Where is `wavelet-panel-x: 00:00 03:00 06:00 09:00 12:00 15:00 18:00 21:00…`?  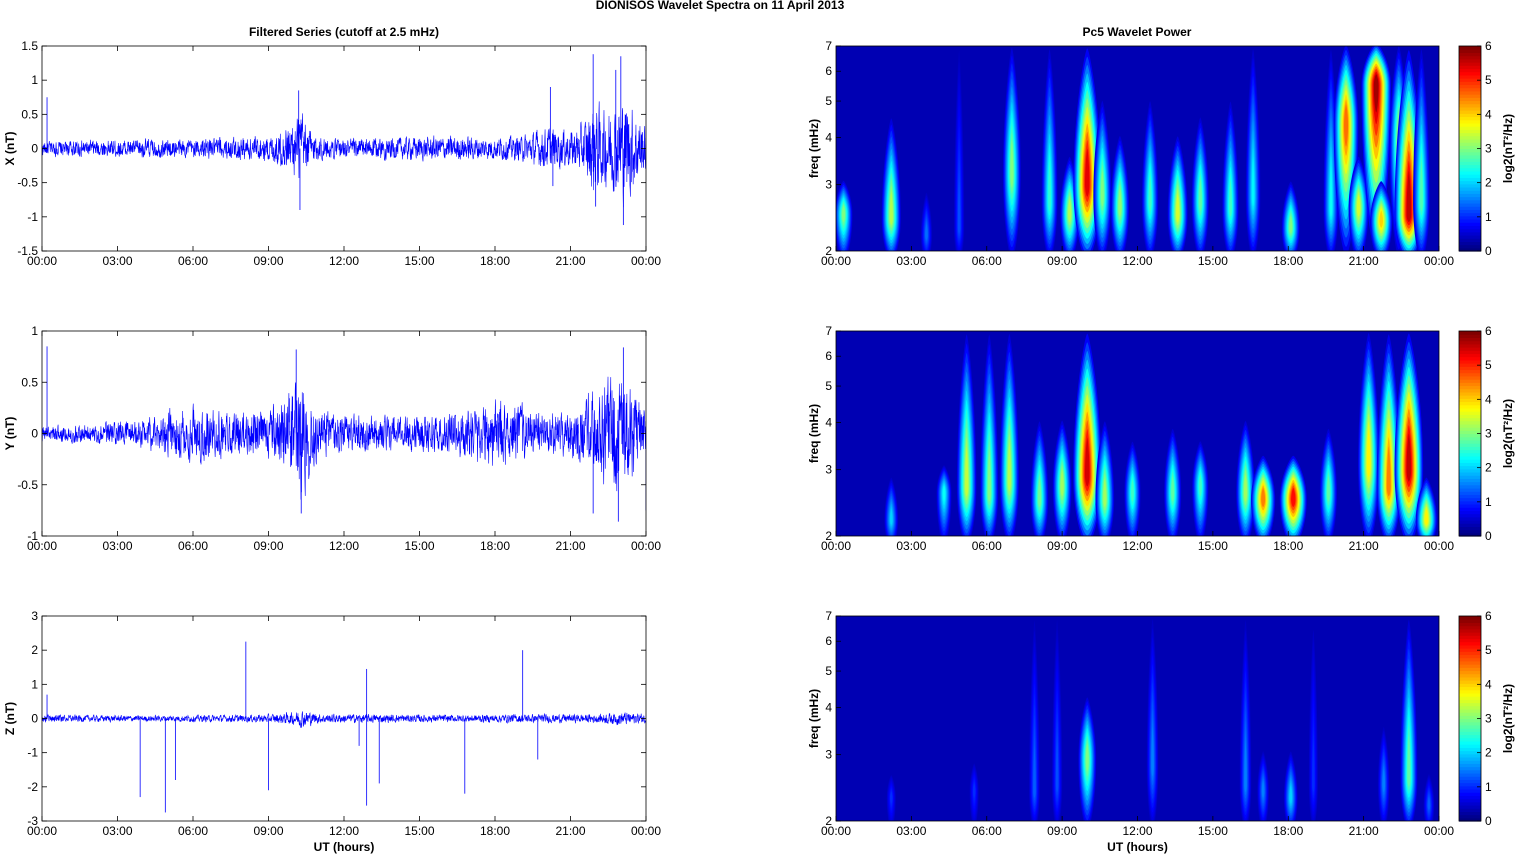 wavelet-panel-x: 00:00 03:00 06:00 09:00 12:00 15:00 18:00 21:00… is located at coordinates (1161, 153).